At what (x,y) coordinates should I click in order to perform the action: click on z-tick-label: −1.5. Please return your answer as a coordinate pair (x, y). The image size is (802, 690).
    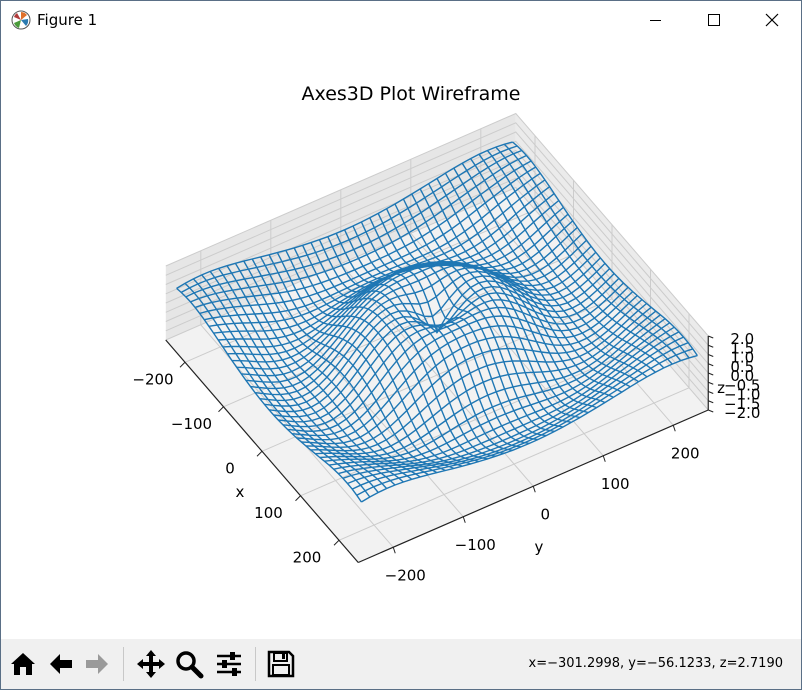
    Looking at the image, I should click on (742, 404).